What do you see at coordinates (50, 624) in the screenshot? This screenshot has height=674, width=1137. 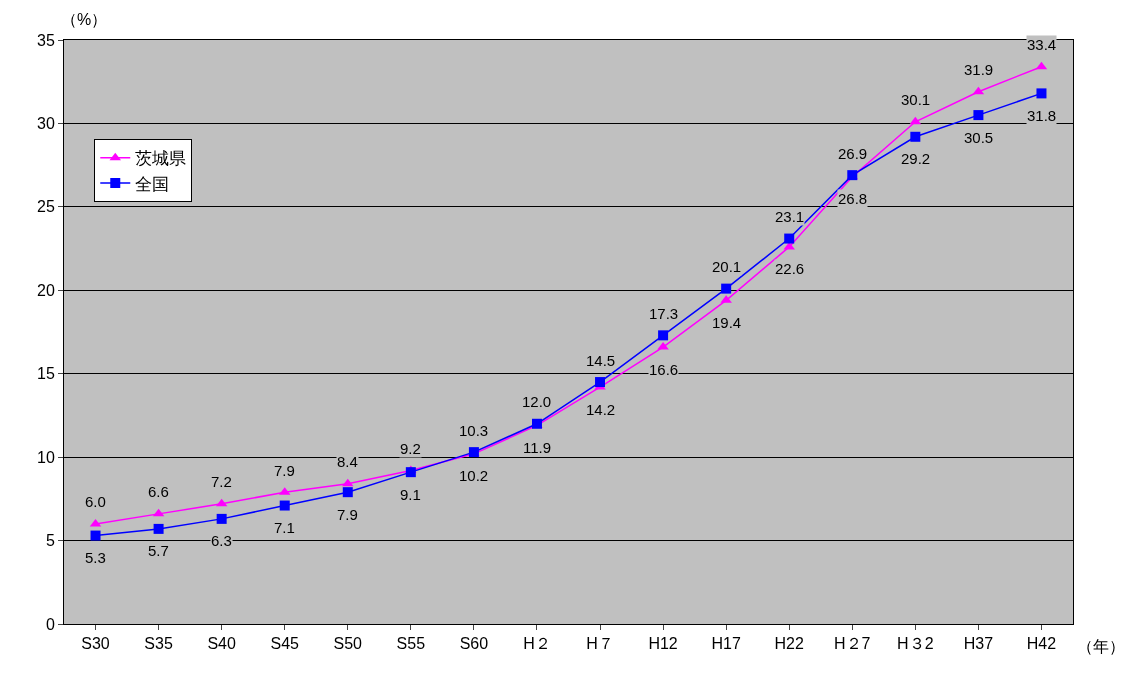 I see `y-tick-label: 0` at bounding box center [50, 624].